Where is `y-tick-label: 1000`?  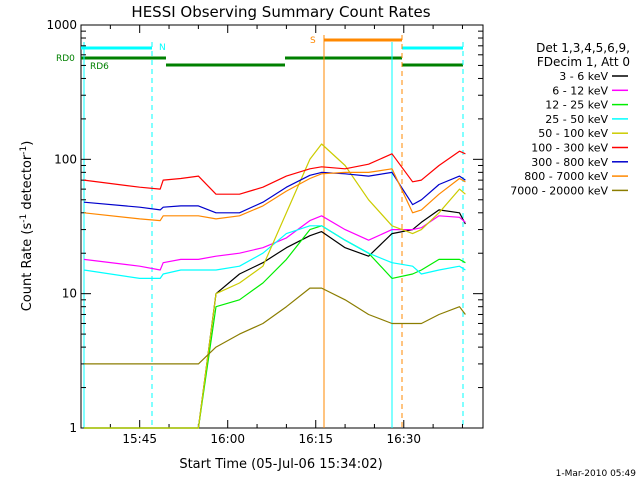
y-tick-label: 1000 is located at coordinates (61, 25).